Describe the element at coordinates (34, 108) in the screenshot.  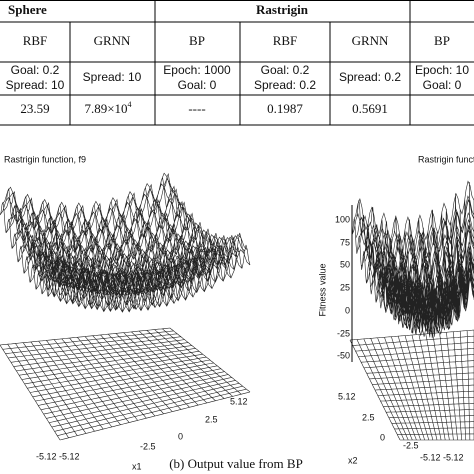
I see `result: 23.59` at that location.